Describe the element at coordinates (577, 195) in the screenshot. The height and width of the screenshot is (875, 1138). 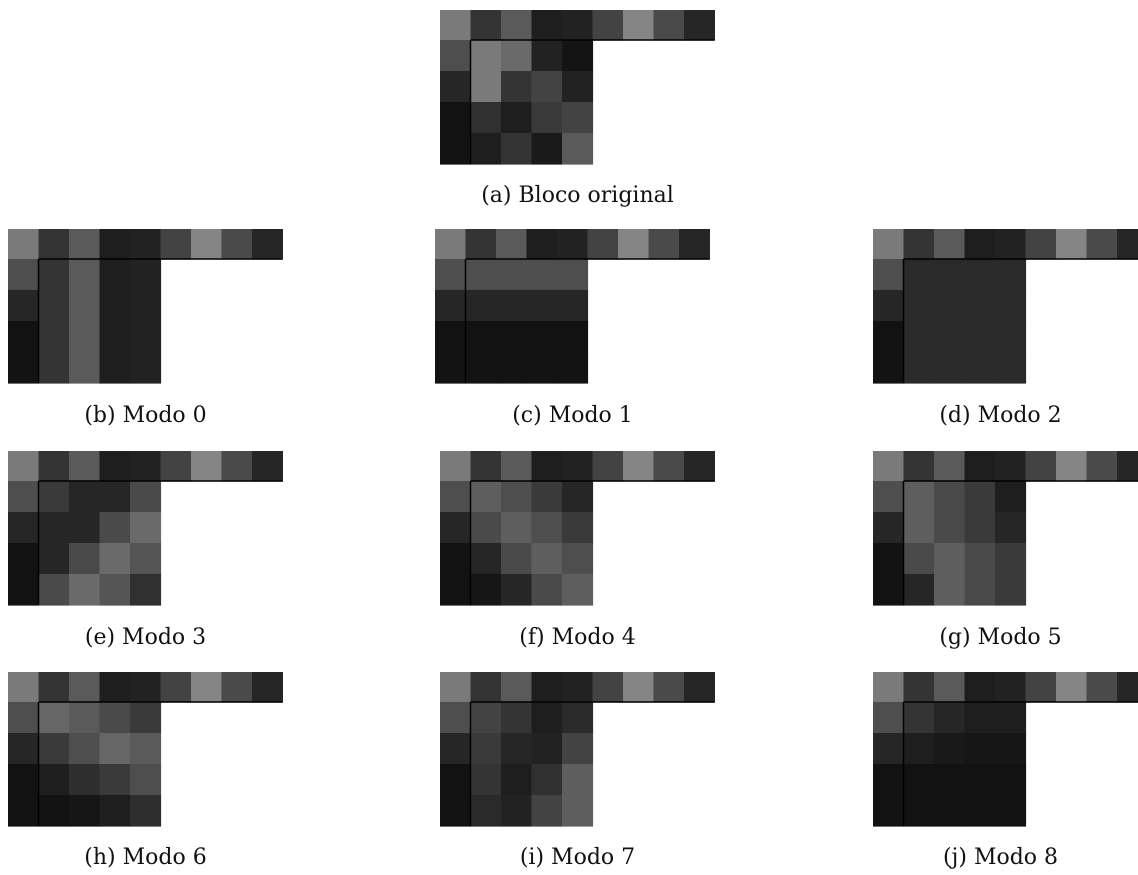
I see `caption-a: (a) Bloco original` at that location.